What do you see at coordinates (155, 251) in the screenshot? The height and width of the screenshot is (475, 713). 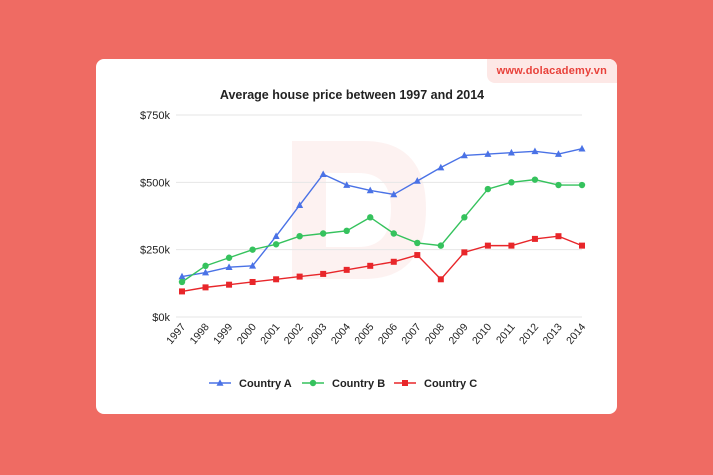 I see `y-tick-label: $250k` at bounding box center [155, 251].